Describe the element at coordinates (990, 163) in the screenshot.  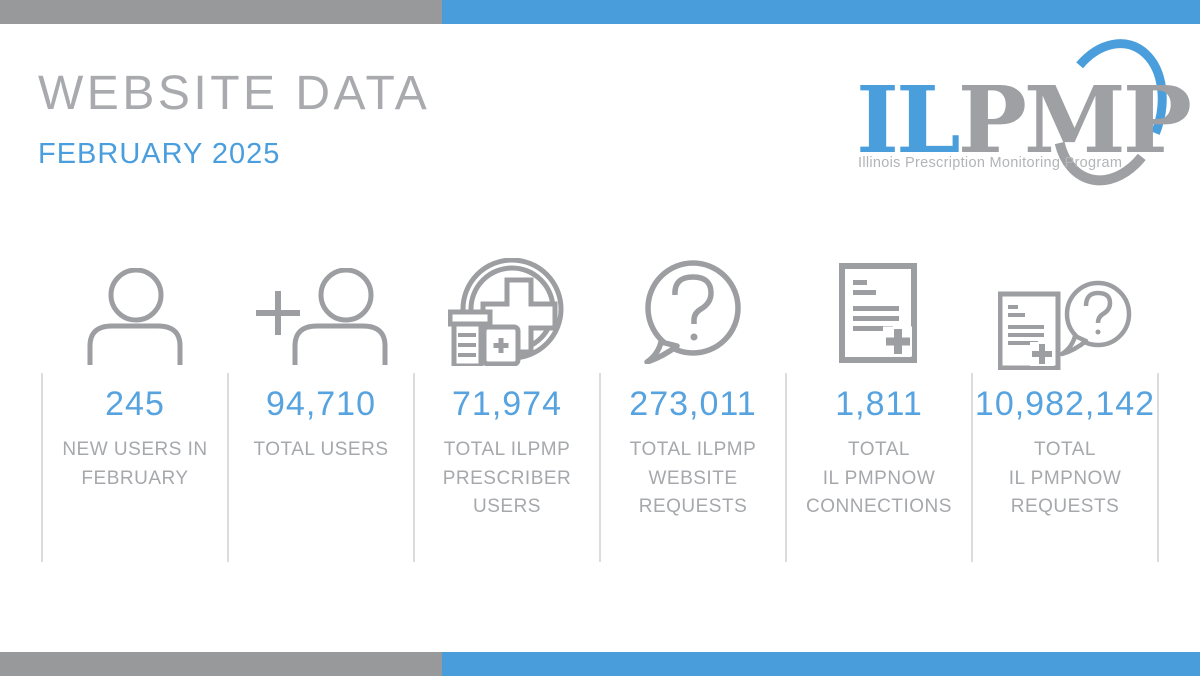
I see `logo-tagline: Illinois Prescription Monitoring Program` at that location.